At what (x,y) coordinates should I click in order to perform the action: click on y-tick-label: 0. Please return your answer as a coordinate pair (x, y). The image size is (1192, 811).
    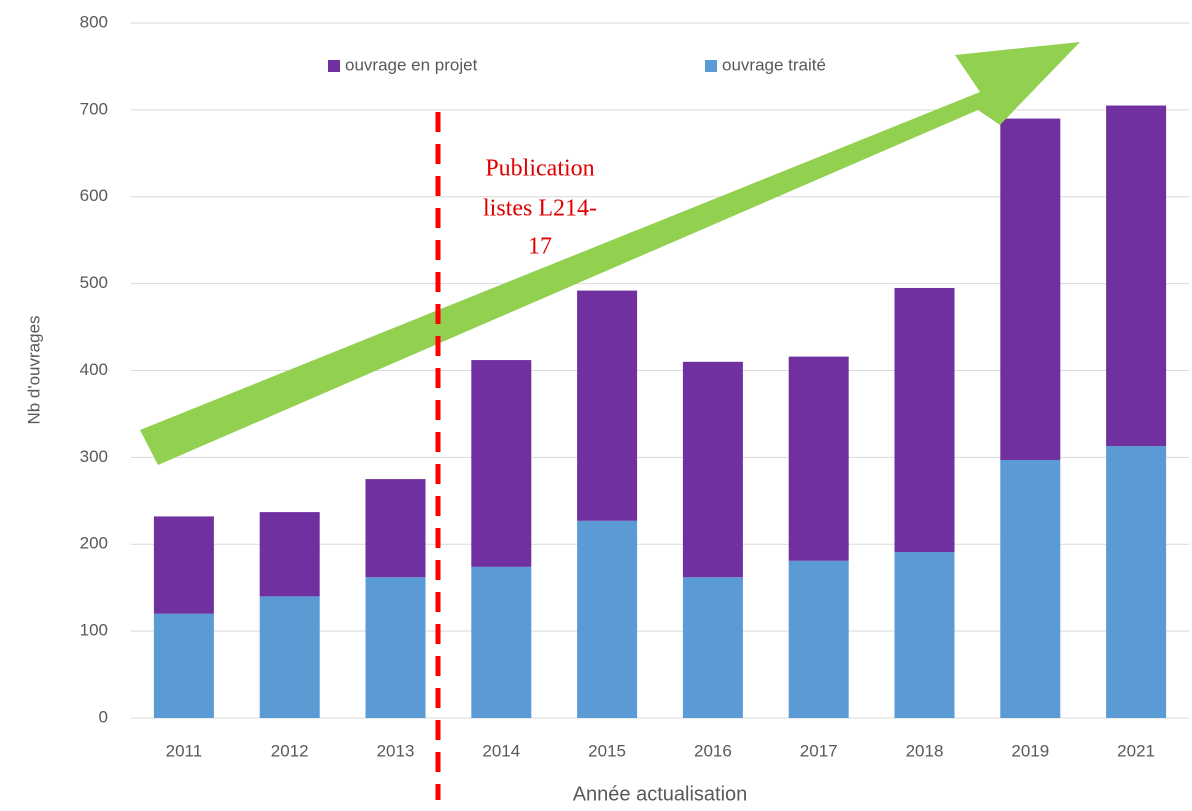
    Looking at the image, I should click on (103, 716).